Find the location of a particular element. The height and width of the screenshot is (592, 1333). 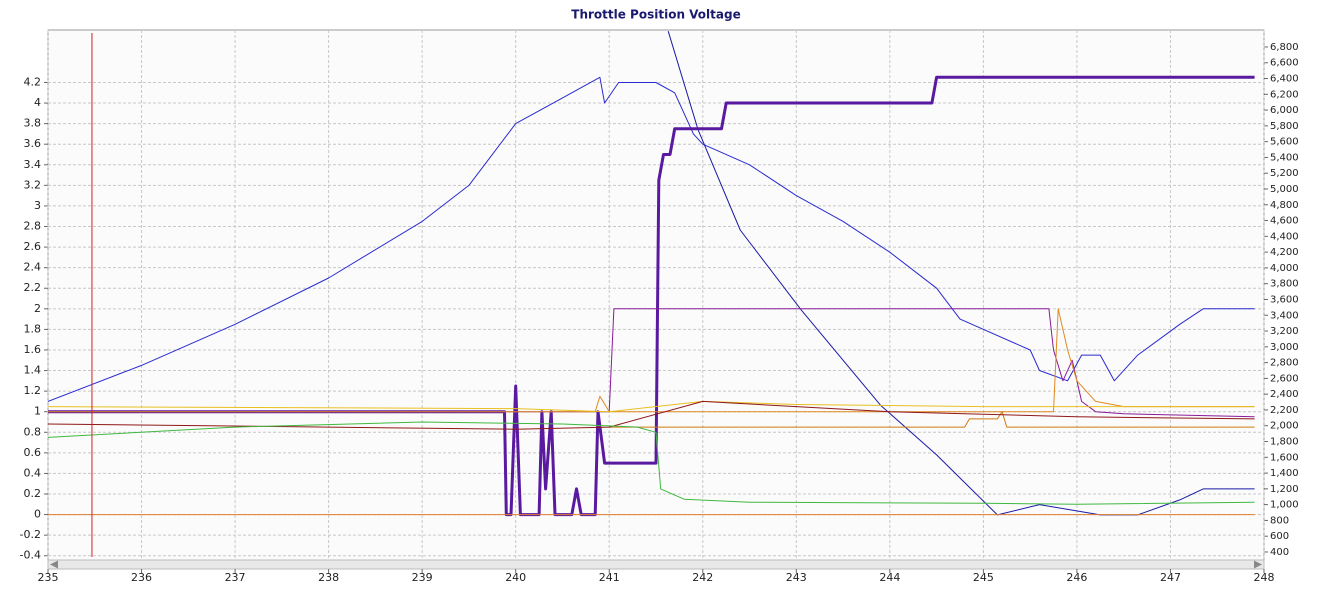

y2-tick-label: 600 is located at coordinates (1279, 536).